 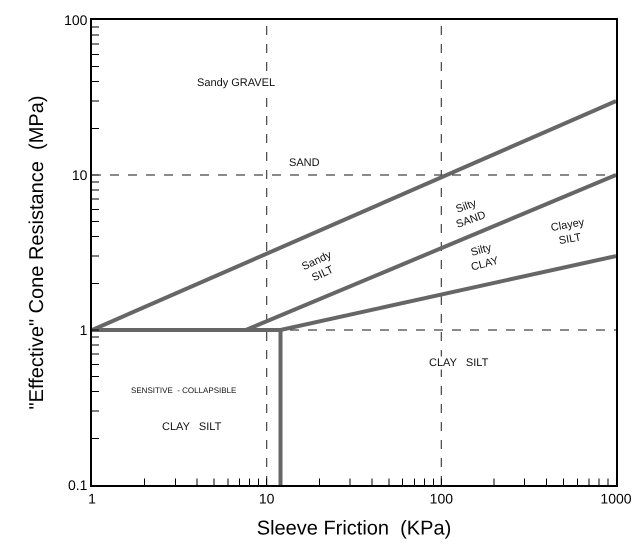 What do you see at coordinates (76, 20) in the screenshot?
I see `y-tick-label: 100` at bounding box center [76, 20].